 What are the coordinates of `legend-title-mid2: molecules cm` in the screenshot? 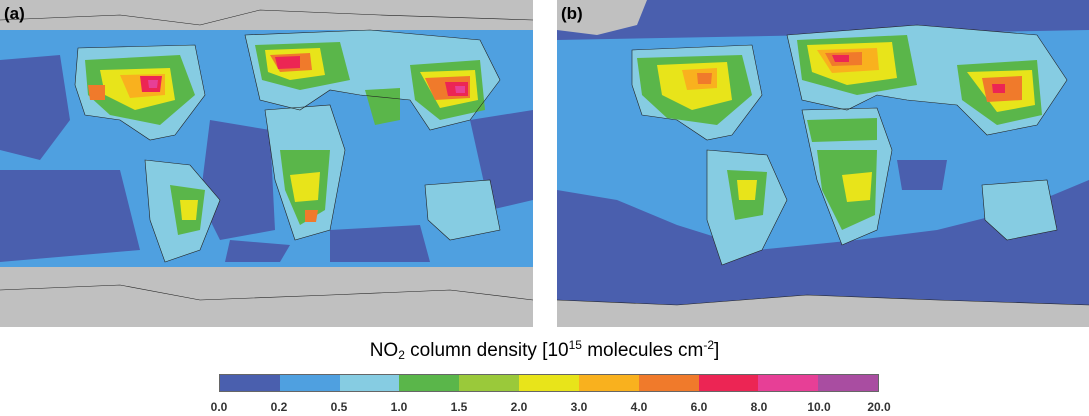 It's located at (642, 350).